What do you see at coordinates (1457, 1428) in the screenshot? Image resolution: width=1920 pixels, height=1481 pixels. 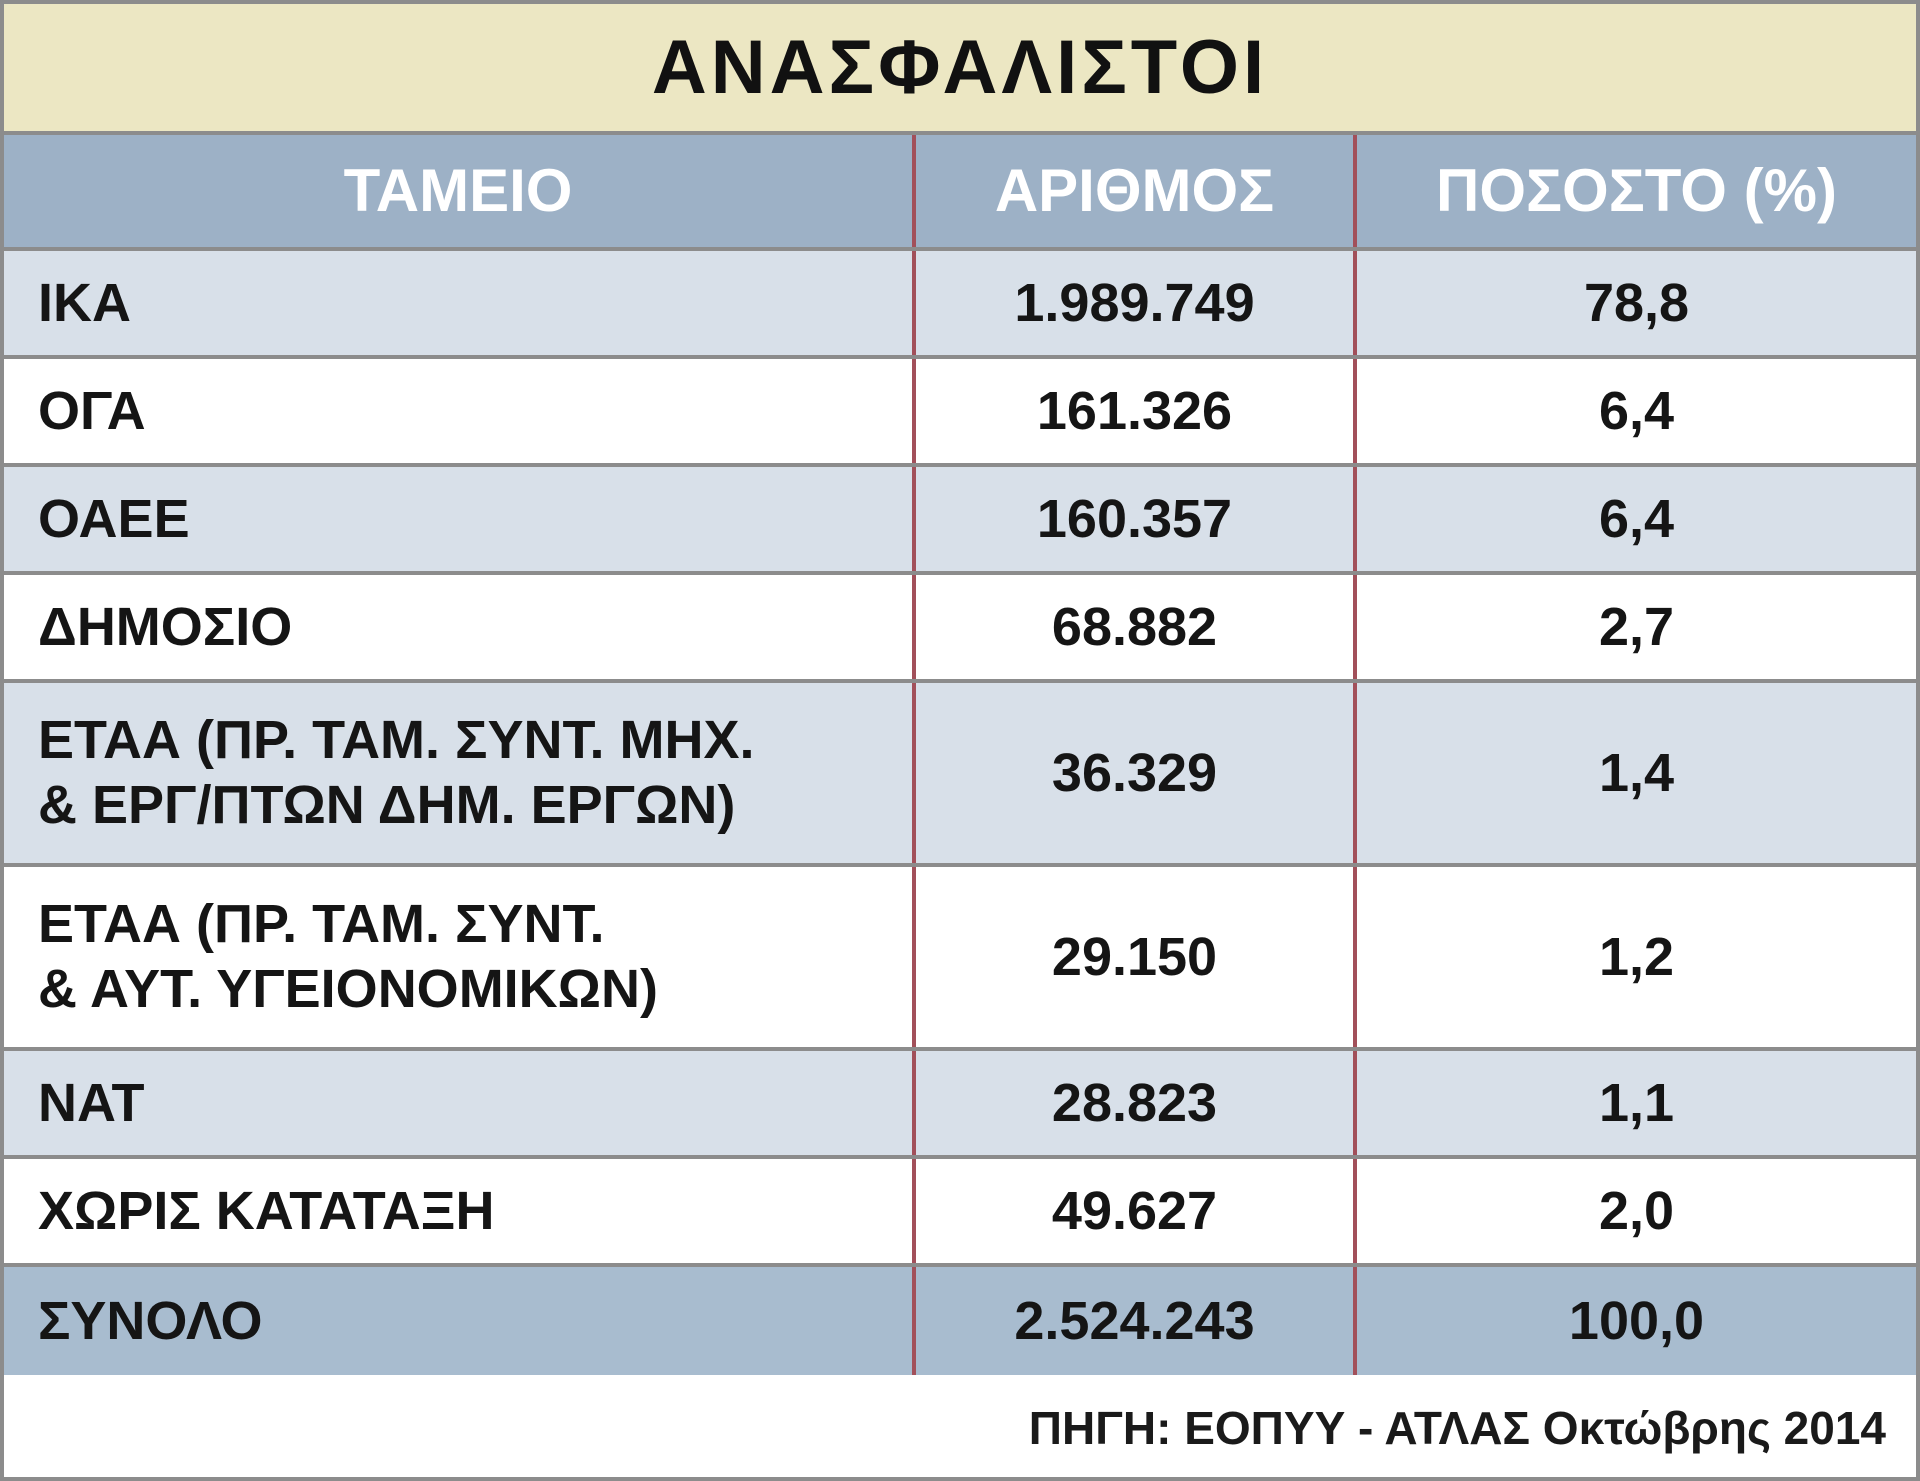 I see `source-note: ΠΗΓΗ: ΕΟΠΥΥ - ΑΤΛΑΣ Οκτώβρης 2014` at bounding box center [1457, 1428].